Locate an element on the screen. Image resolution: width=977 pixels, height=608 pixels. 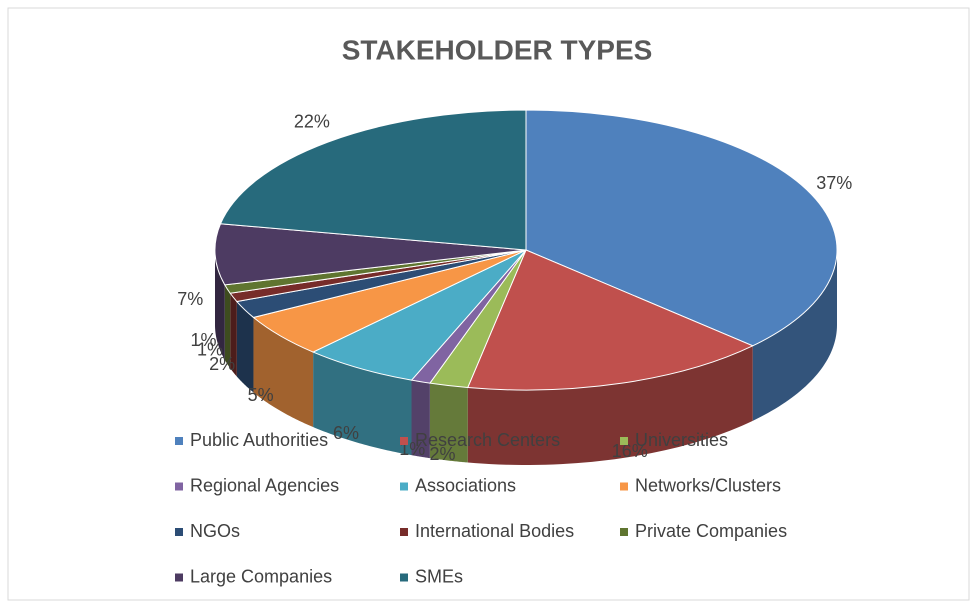
data-label: 7% is located at coordinates (190, 299).